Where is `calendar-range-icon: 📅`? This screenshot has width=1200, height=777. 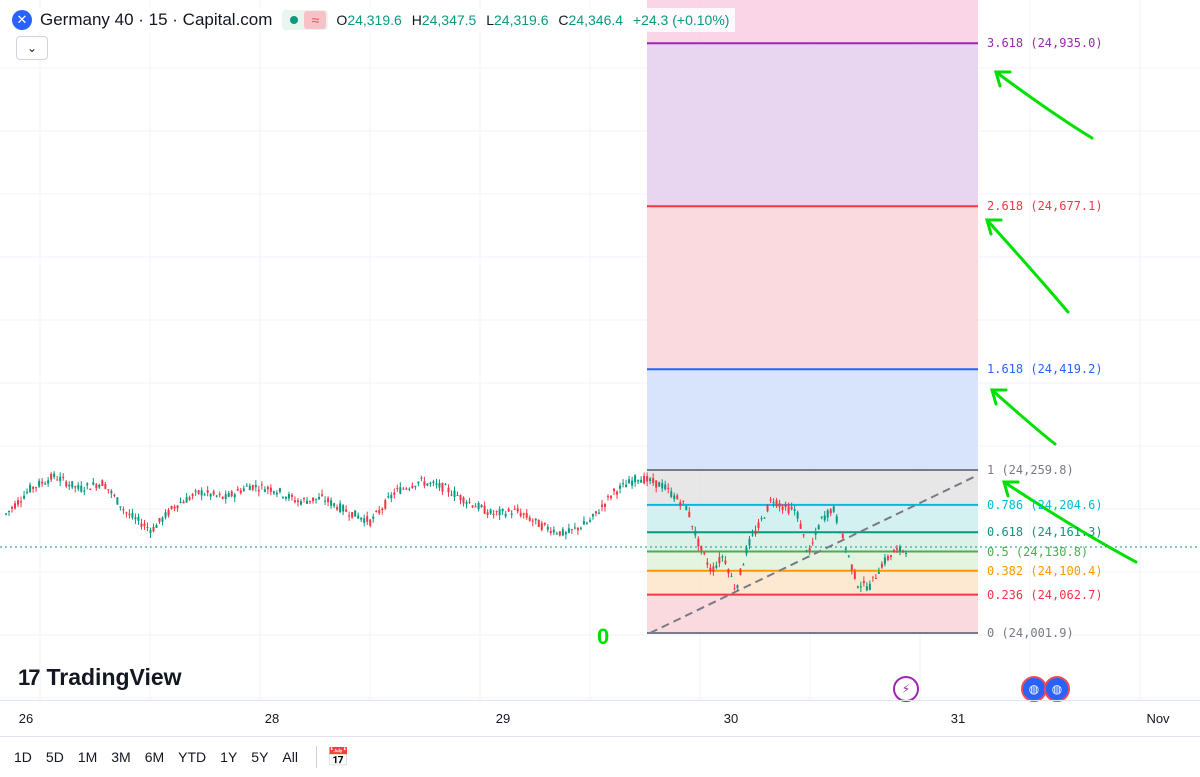
calendar-range-icon: 📅 is located at coordinates (338, 756).